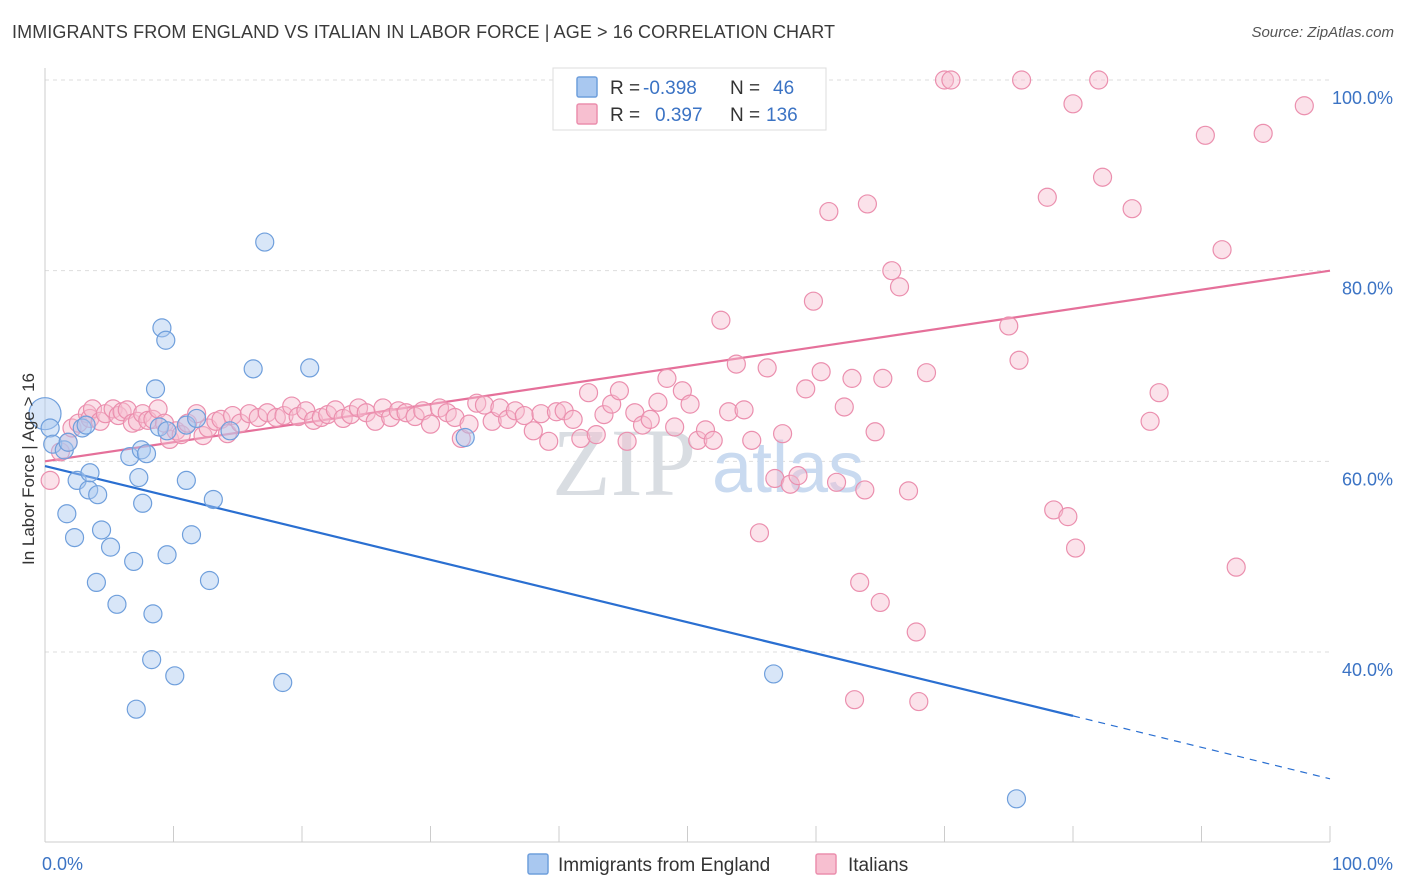 Image resolution: width=1406 pixels, height=892 pixels. Describe the element at coordinates (1201, 747) in the screenshot. I see `trend-line-england-extension` at that location.